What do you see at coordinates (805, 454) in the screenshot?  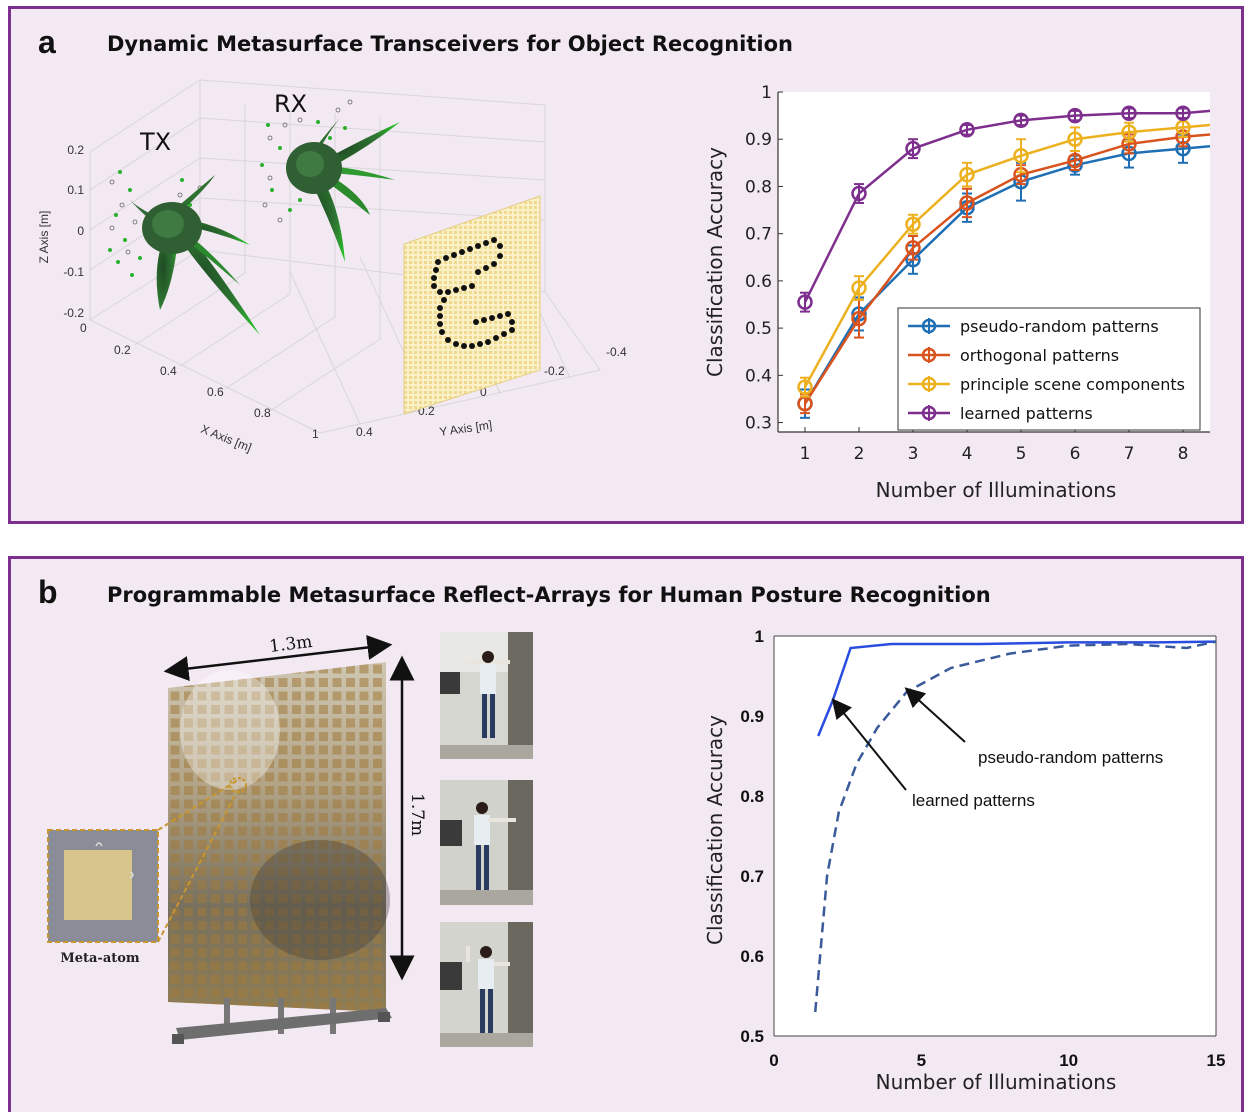 I see `x-tick-label: 1` at bounding box center [805, 454].